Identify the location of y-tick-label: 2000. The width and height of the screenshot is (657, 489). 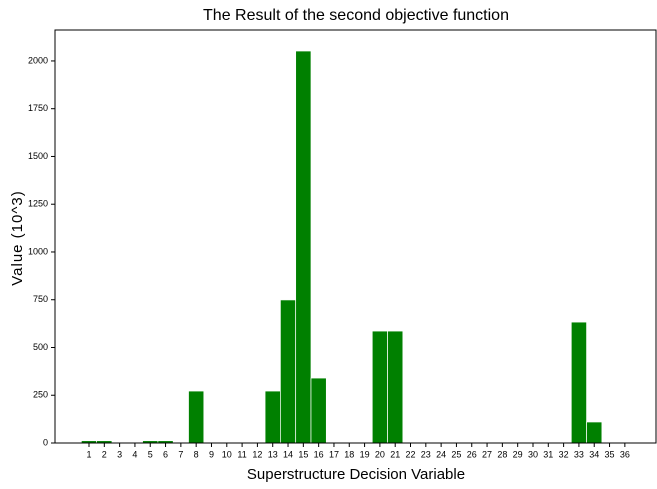
(38, 60).